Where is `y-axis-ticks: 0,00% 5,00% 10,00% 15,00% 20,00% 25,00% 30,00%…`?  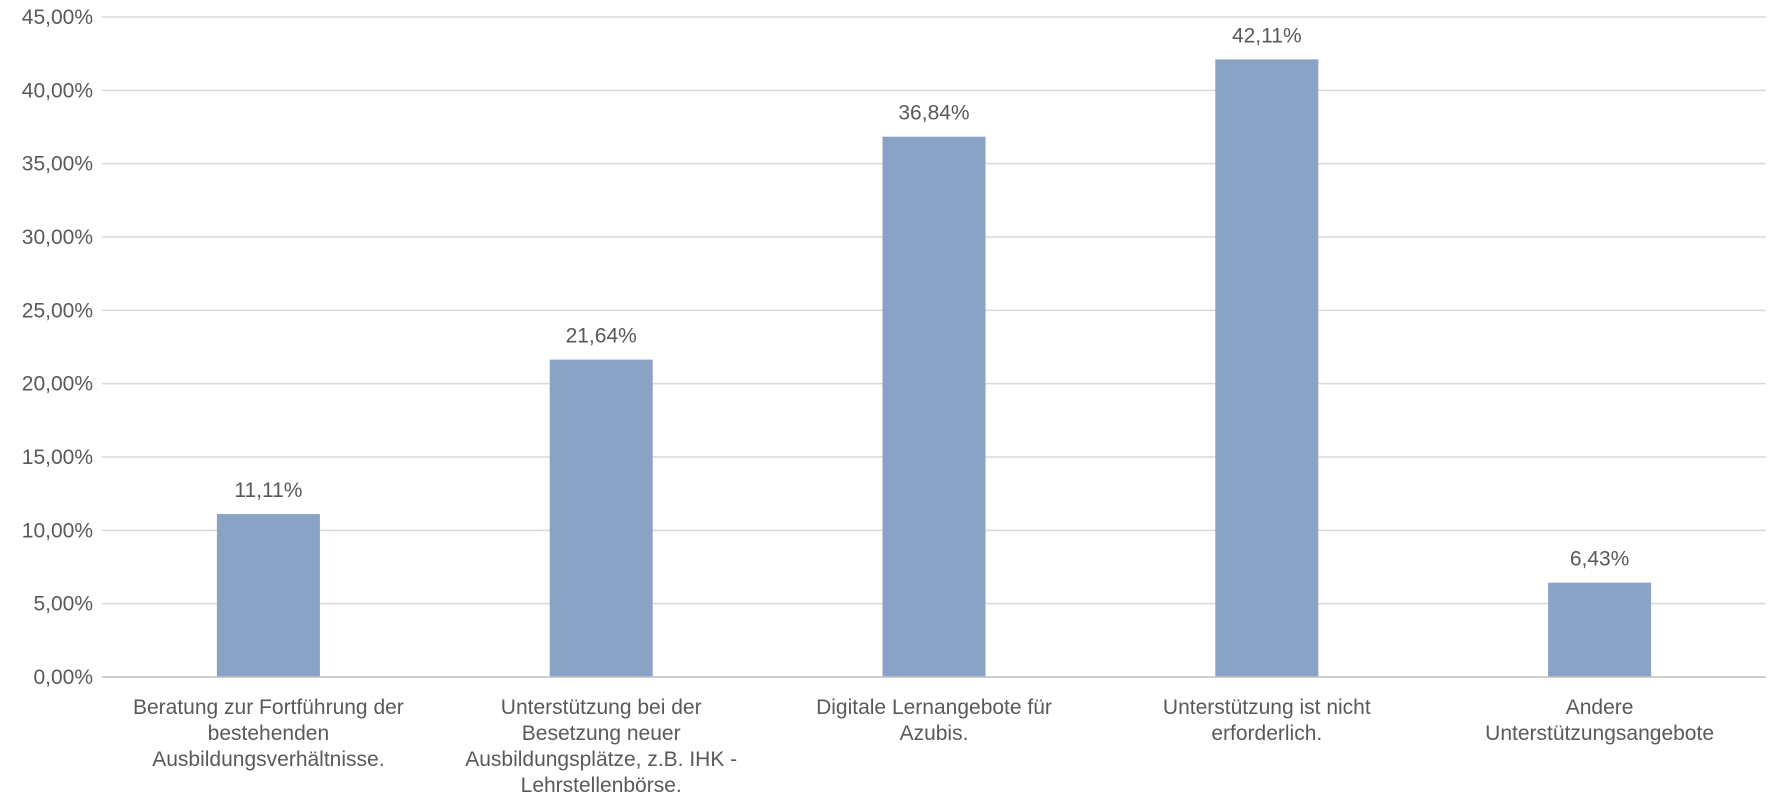 y-axis-ticks: 0,00% 5,00% 10,00% 15,00% 20,00% 25,00% 30,00%… is located at coordinates (57, 347).